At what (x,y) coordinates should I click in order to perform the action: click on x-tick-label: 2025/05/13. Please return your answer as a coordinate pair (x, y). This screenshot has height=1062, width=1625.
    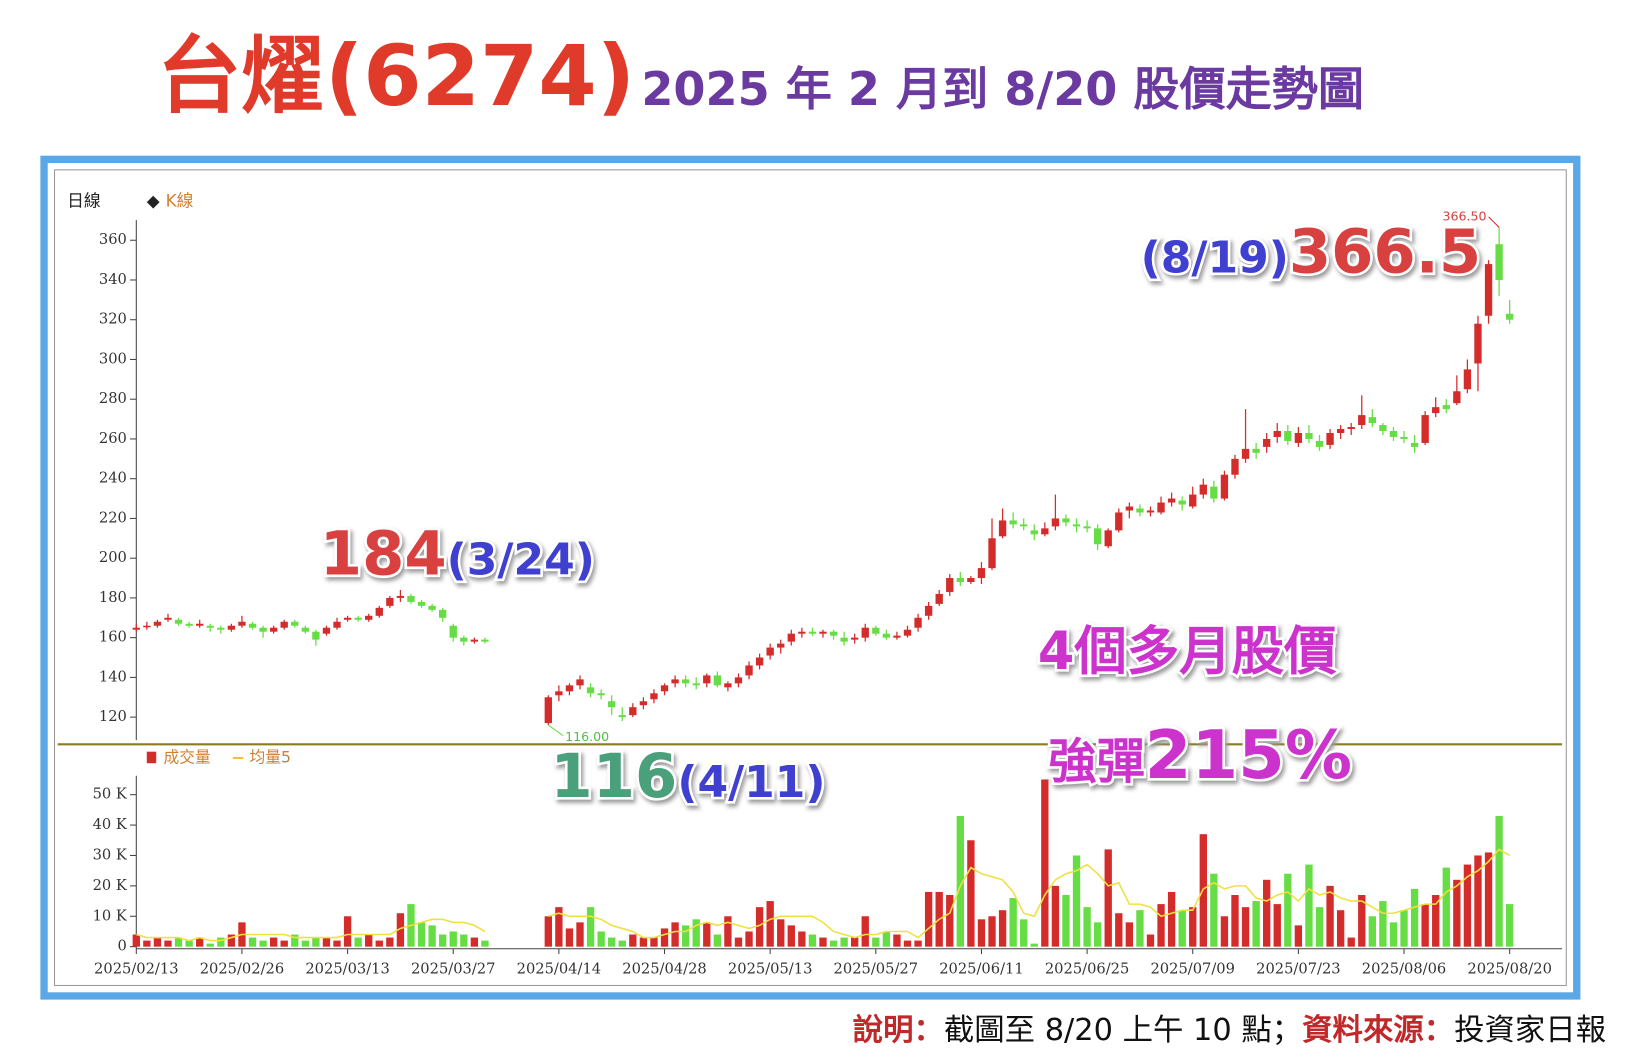
    Looking at the image, I should click on (770, 969).